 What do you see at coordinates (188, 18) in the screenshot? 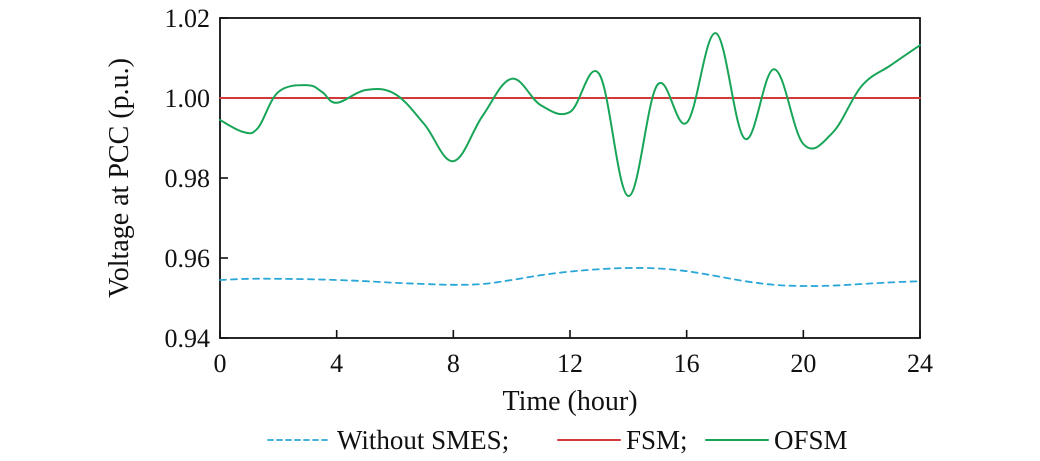
I see `y-tick-label: 1.02` at bounding box center [188, 18].